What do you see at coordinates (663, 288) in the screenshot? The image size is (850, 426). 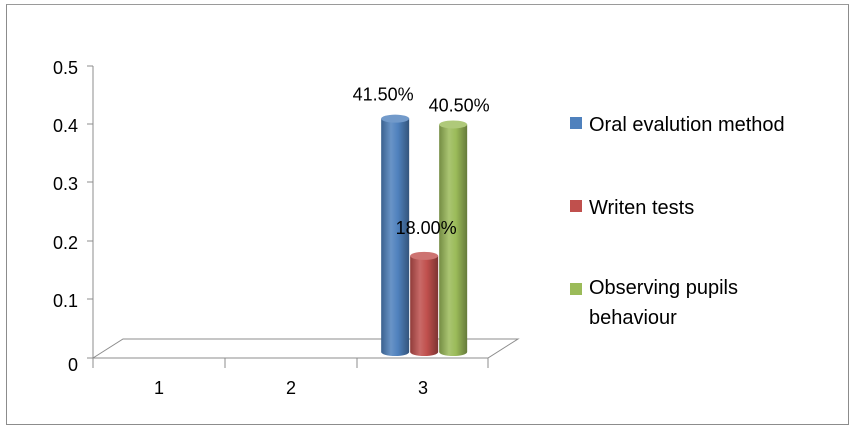 I see `legend-label-observing-line1: Observing pupils` at bounding box center [663, 288].